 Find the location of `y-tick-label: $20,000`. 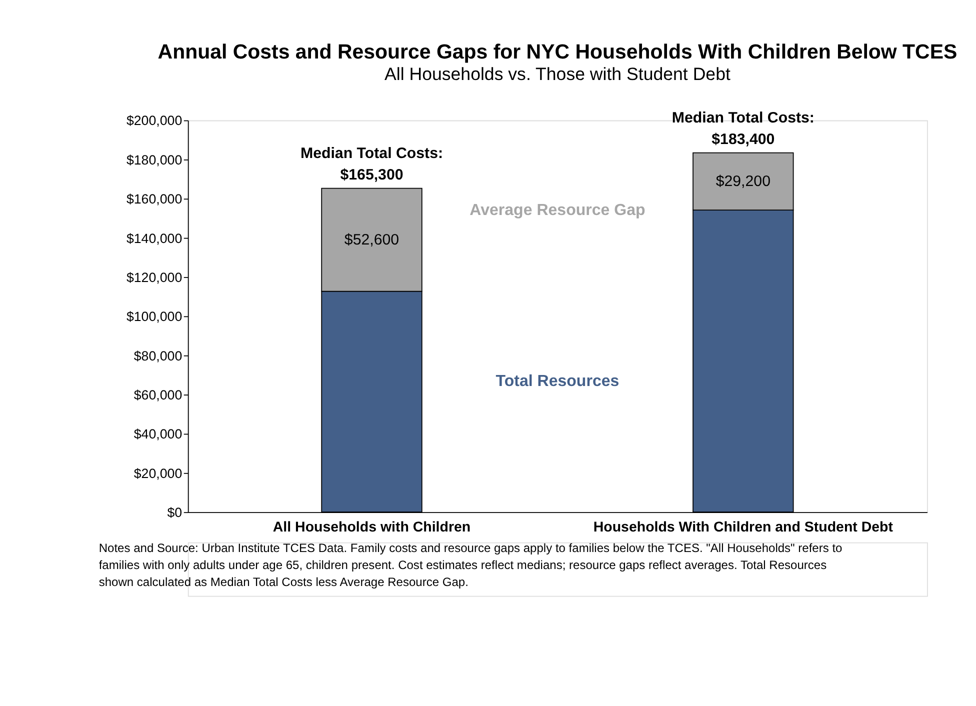

y-tick-label: $20,000 is located at coordinates (158, 473).